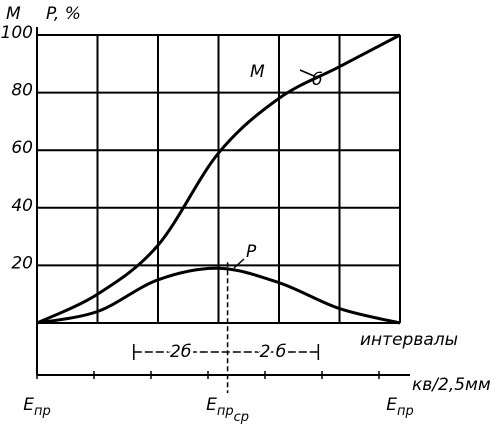 The image size is (493, 437). I want to click on y-tick-label: 100, so click(17, 33).